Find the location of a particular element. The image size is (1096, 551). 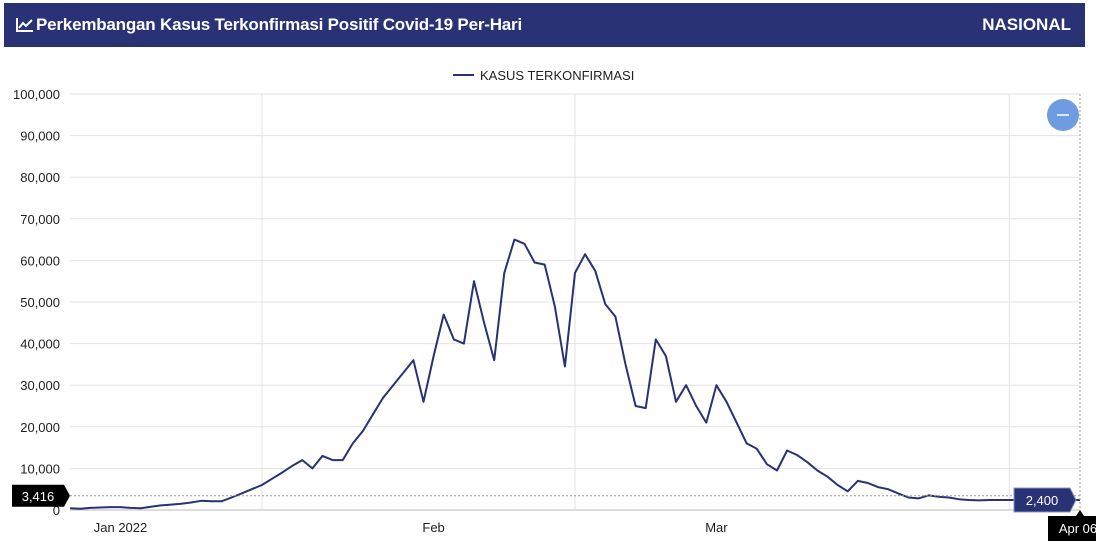

crosshair-y-flag: 3,416 is located at coordinates (41, 495).